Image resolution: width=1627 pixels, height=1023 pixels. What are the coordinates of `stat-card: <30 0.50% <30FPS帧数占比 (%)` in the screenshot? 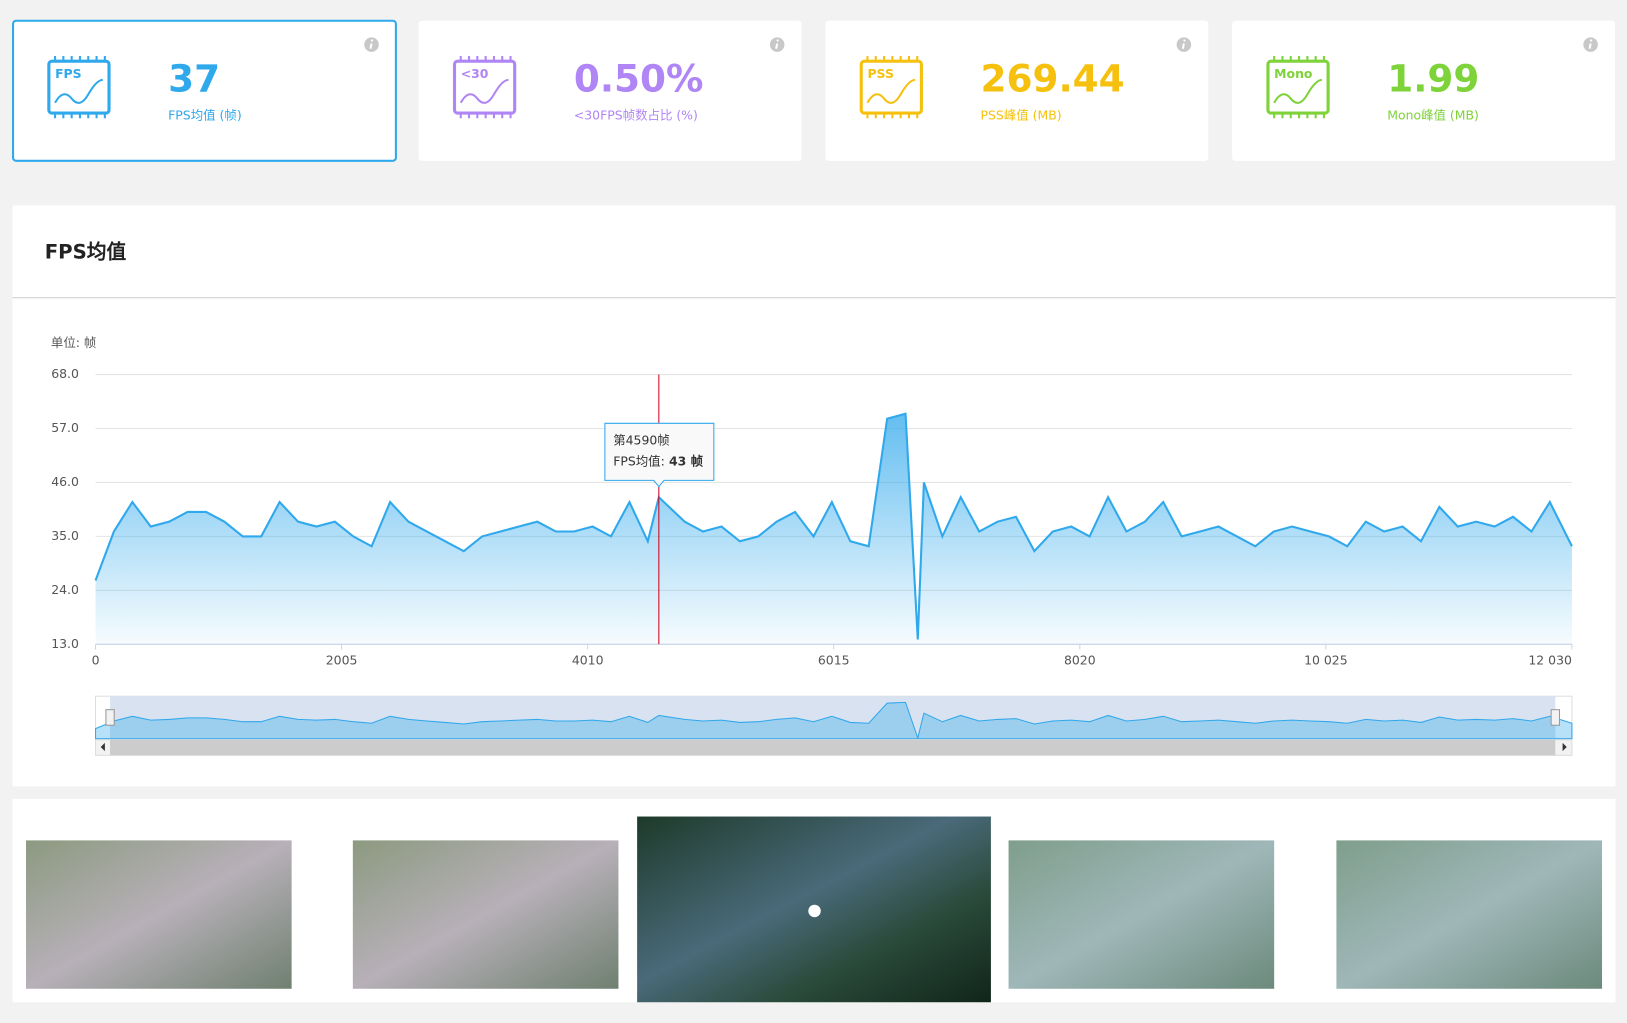 It's located at (610, 90).